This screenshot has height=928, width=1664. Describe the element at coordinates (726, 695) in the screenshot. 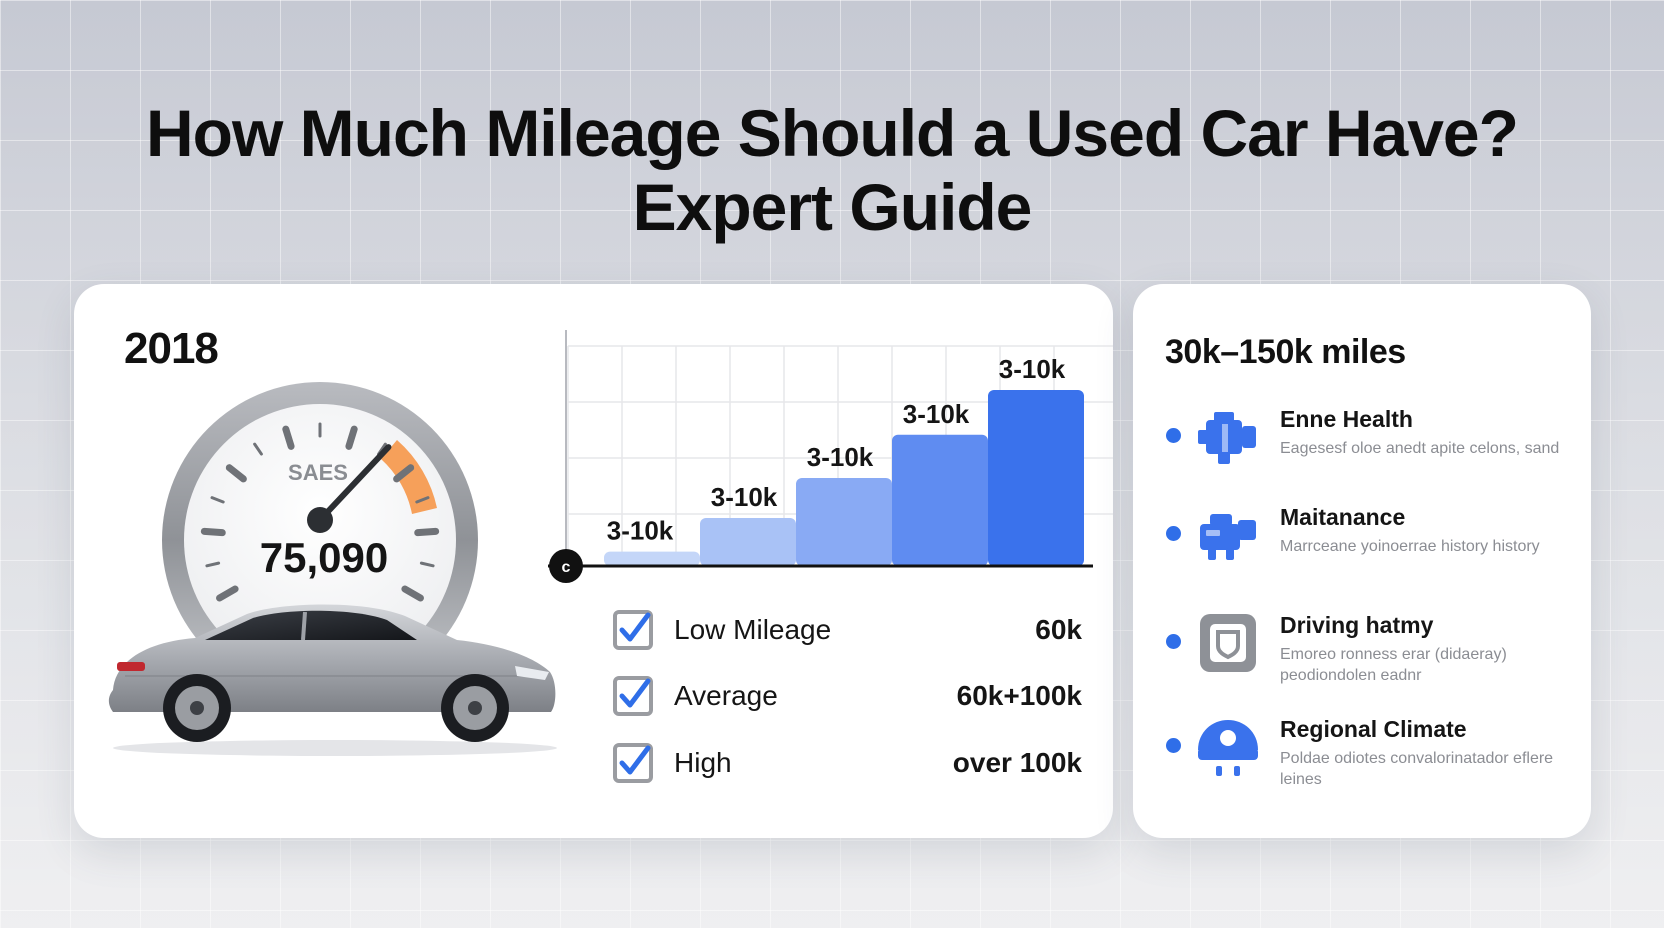

I see `check-label: Average` at that location.